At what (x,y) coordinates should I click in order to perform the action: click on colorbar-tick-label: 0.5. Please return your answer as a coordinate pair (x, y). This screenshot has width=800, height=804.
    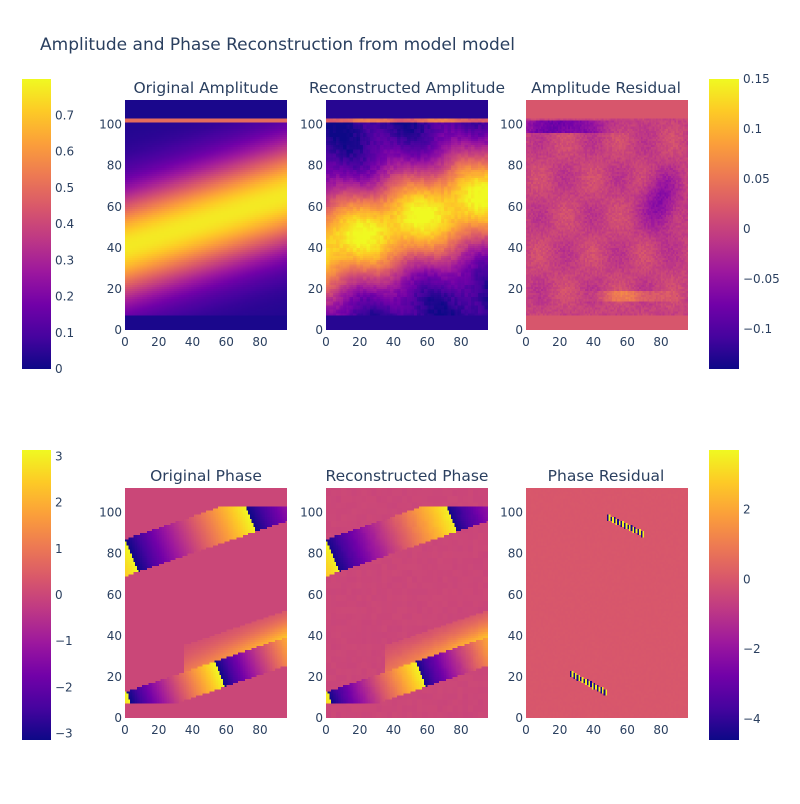
    Looking at the image, I should click on (64, 188).